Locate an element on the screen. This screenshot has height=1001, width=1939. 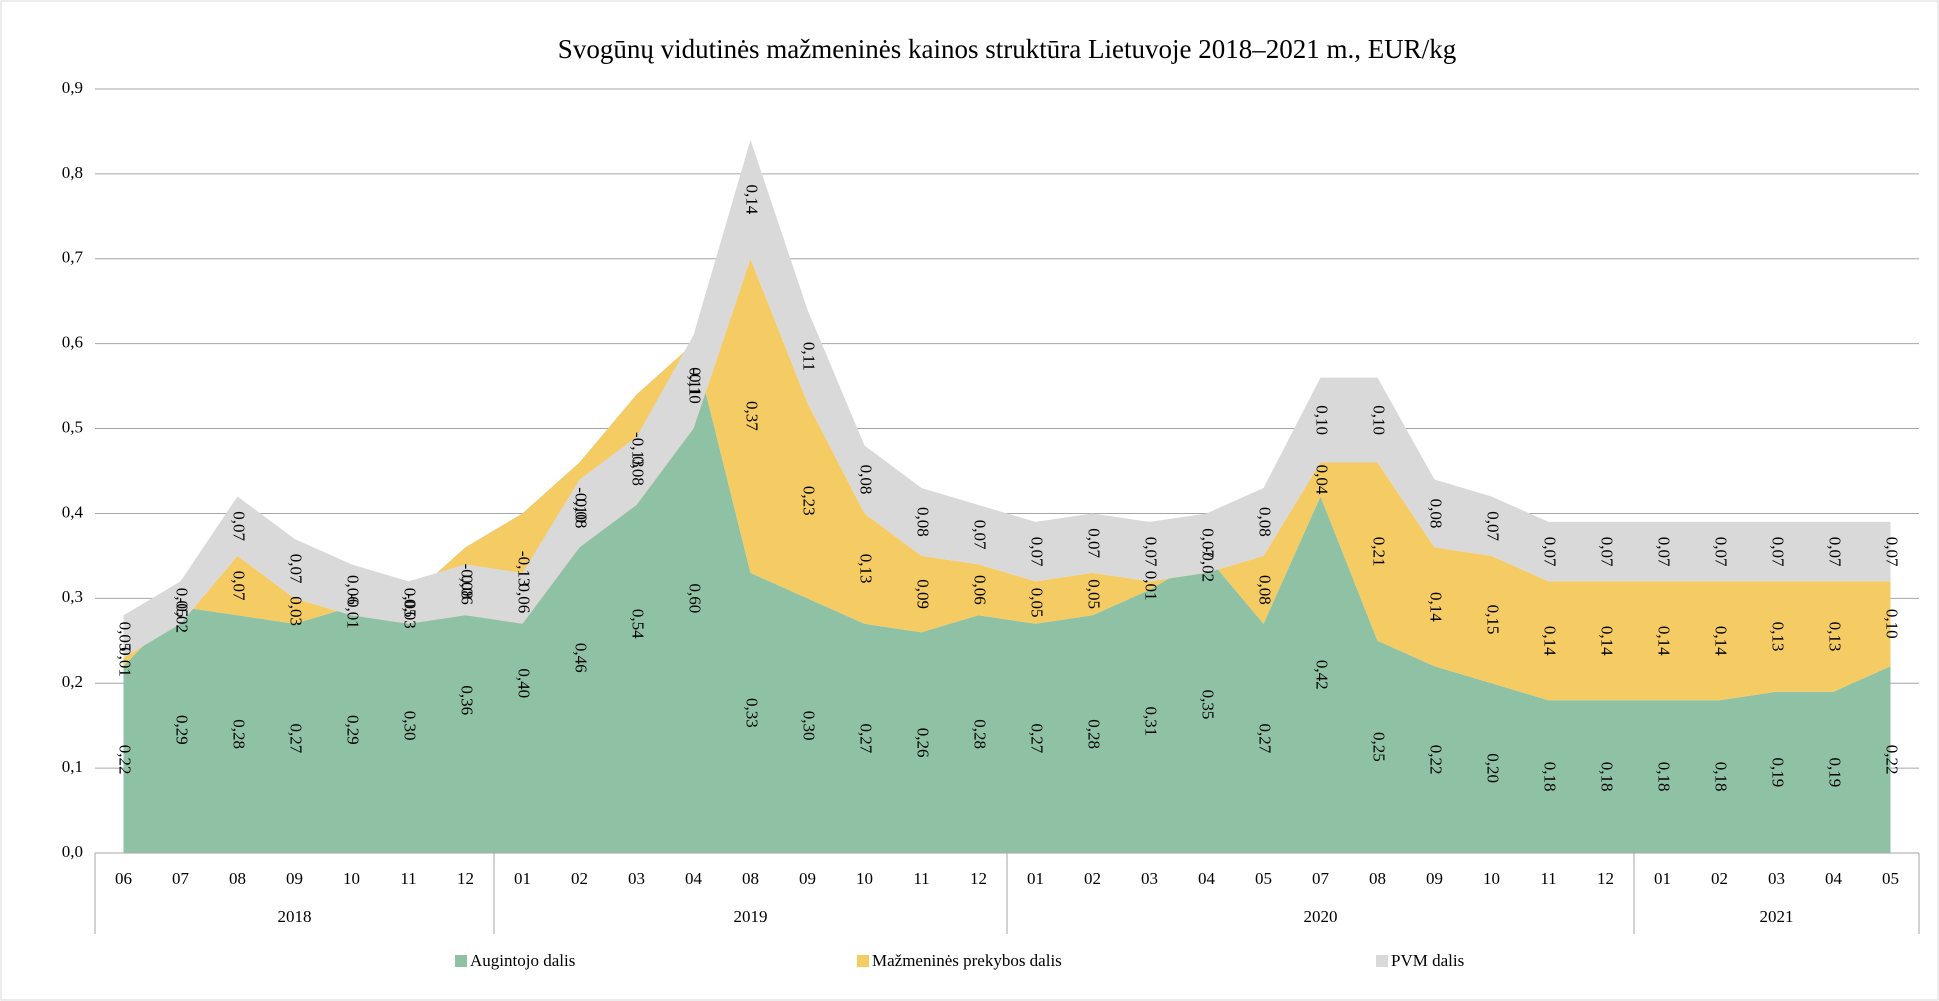
data-label: 0,42 is located at coordinates (1322, 675).